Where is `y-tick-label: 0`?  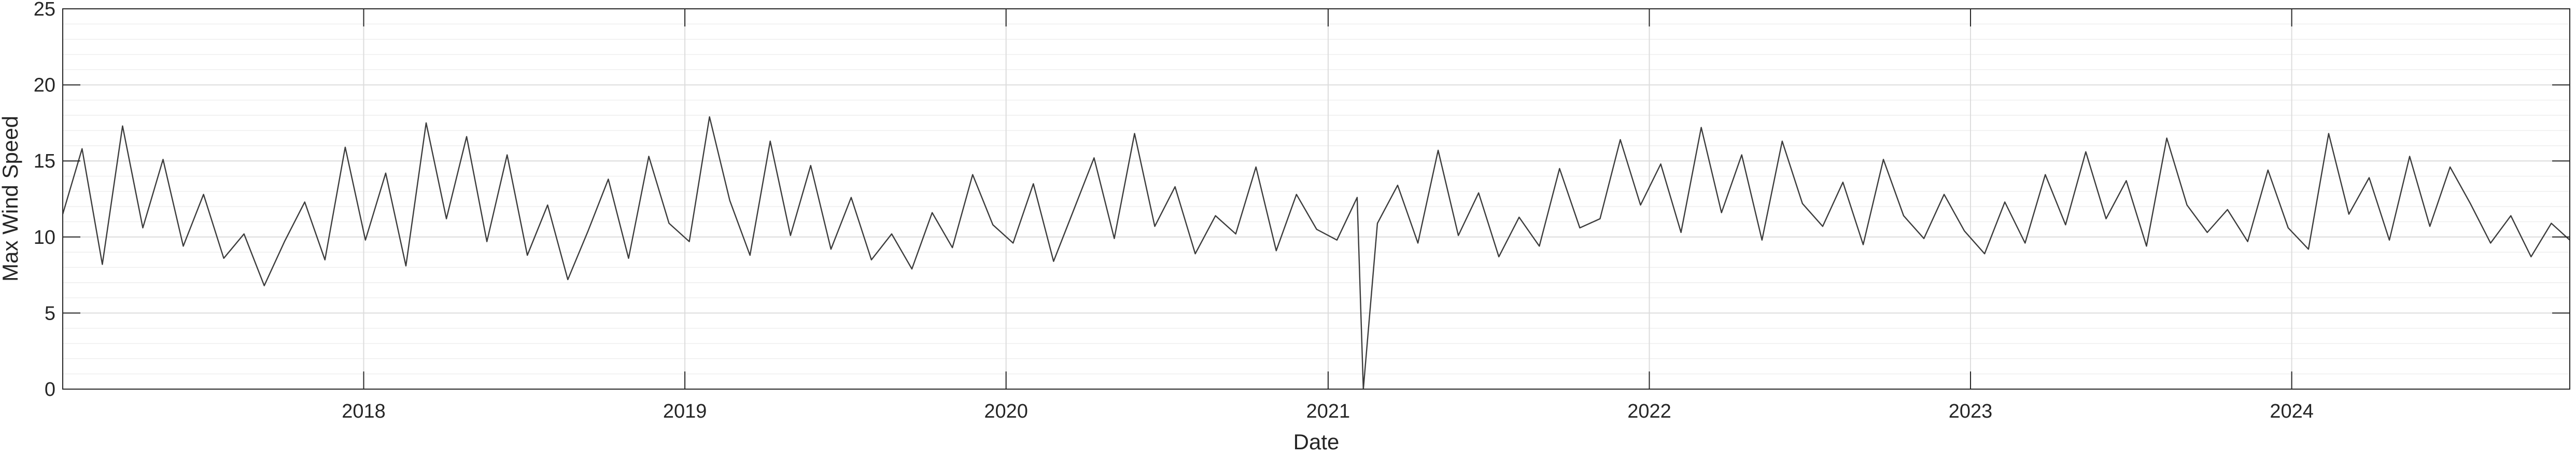
y-tick-label: 0 is located at coordinates (50, 390).